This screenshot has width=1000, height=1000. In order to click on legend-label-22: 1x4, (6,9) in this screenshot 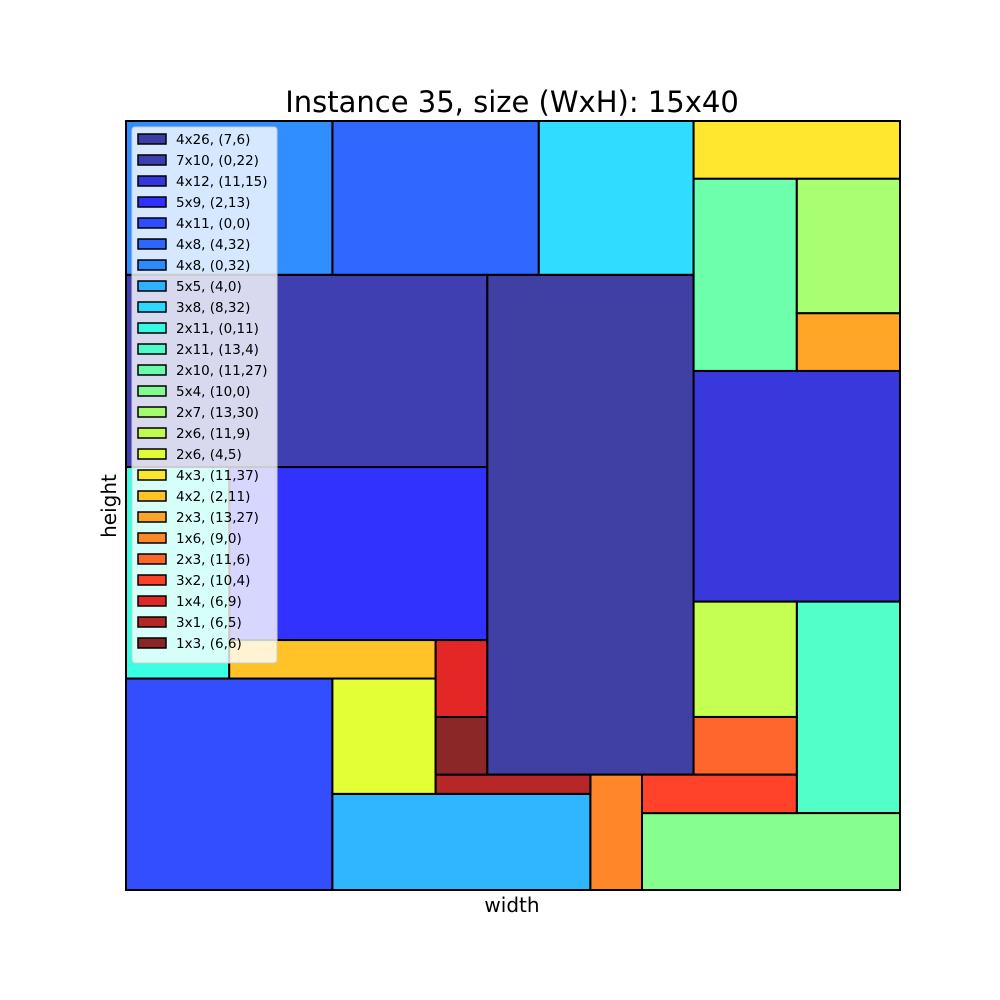, I will do `click(209, 602)`.